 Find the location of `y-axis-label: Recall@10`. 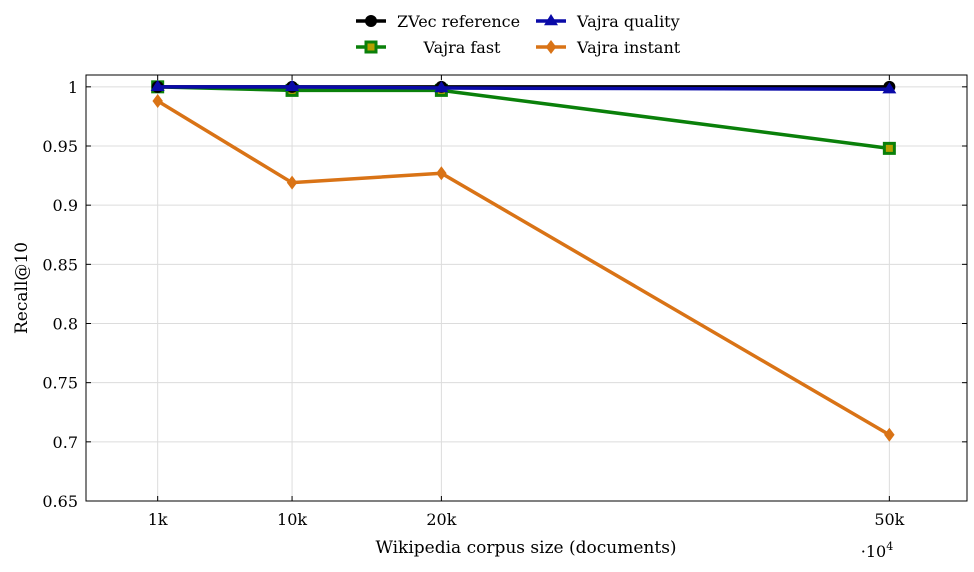

y-axis-label: Recall@10 is located at coordinates (22, 288).